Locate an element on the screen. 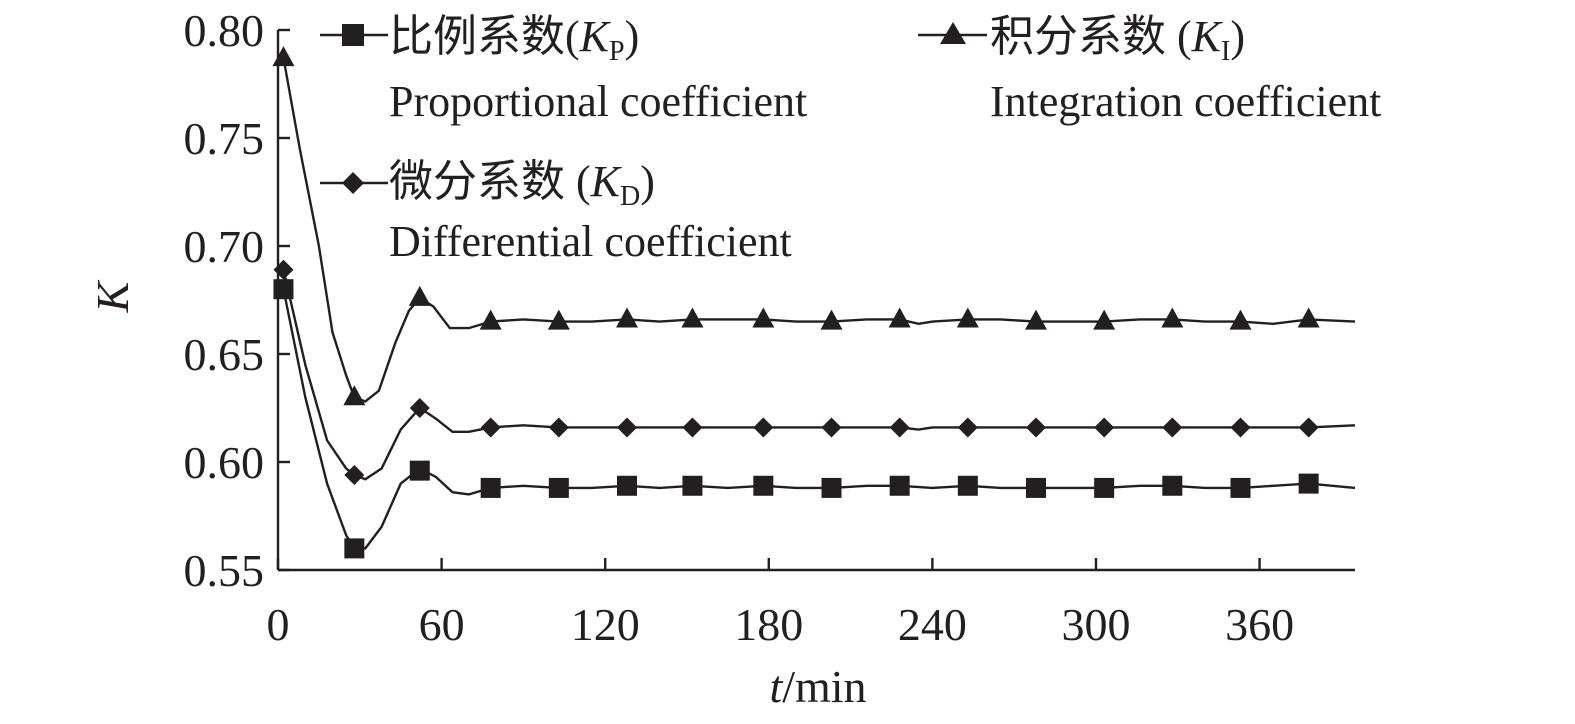 This screenshot has height=724, width=1575. y-tick-label: 0.65 is located at coordinates (224, 354).